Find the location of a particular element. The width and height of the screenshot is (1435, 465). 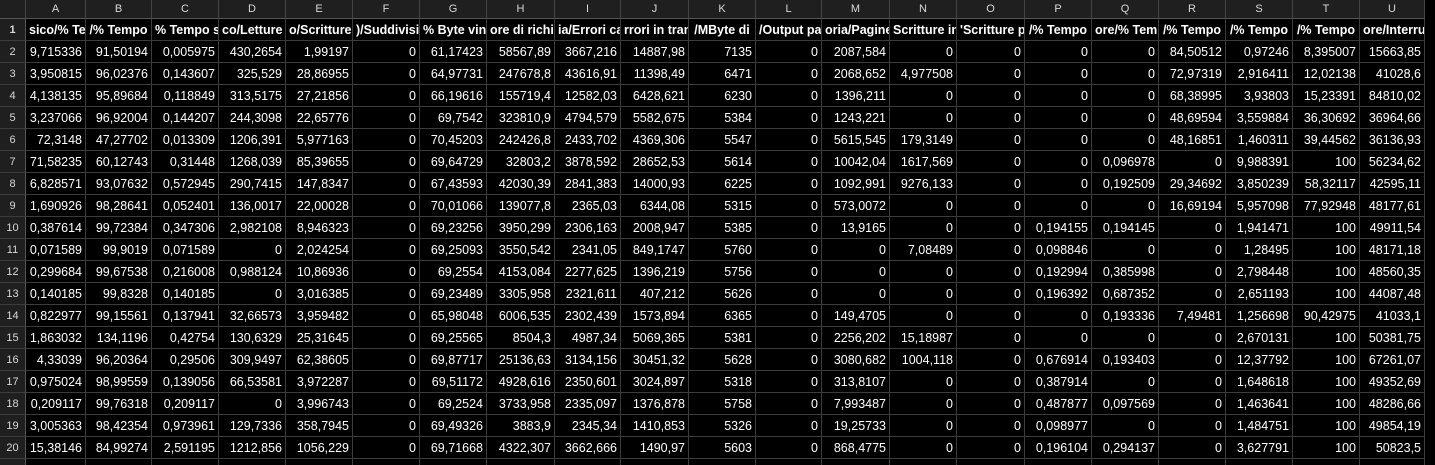

header-cell-B: /% Tempo is located at coordinates (119, 30).